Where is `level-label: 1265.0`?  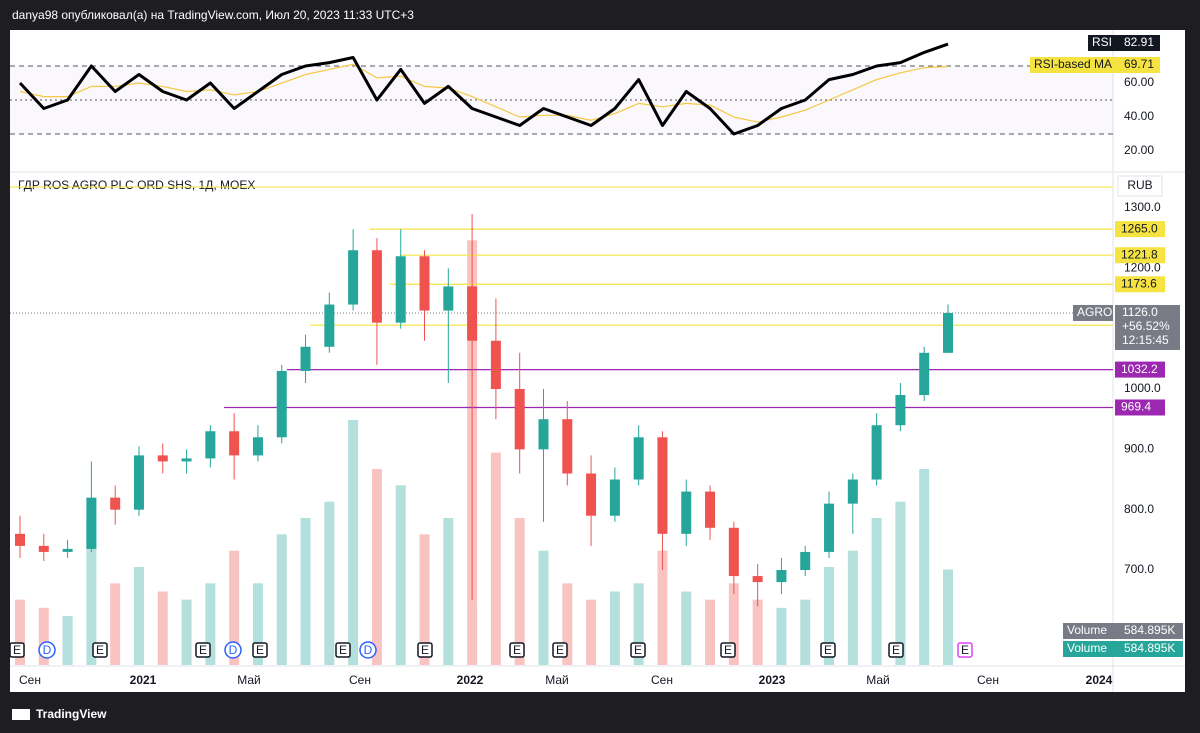
level-label: 1265.0 is located at coordinates (1139, 228).